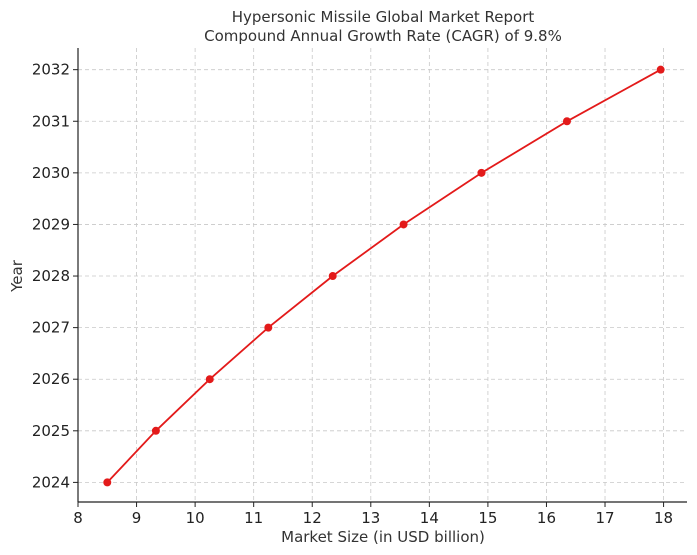  What do you see at coordinates (51, 379) in the screenshot?
I see `y-tick-label: 2026` at bounding box center [51, 379].